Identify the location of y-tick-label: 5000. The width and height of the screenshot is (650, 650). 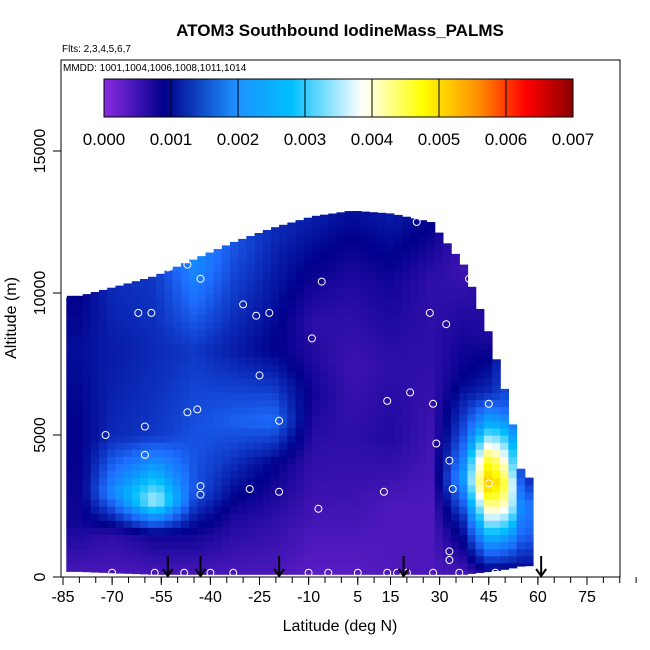
(40, 435).